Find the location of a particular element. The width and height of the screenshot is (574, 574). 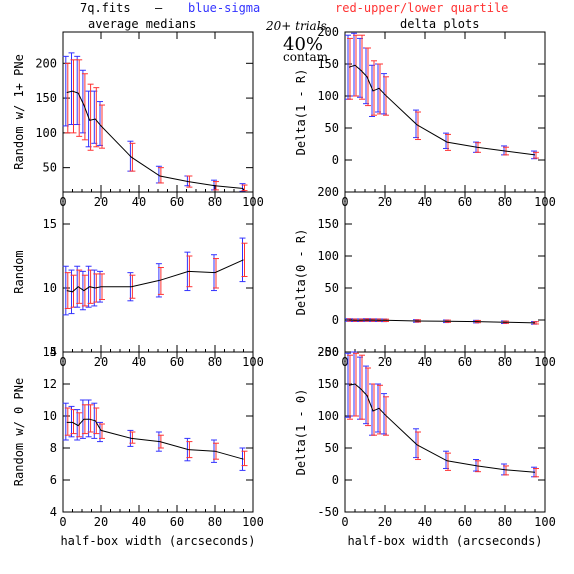

panel-3-median-line is located at coordinates (155, 276).